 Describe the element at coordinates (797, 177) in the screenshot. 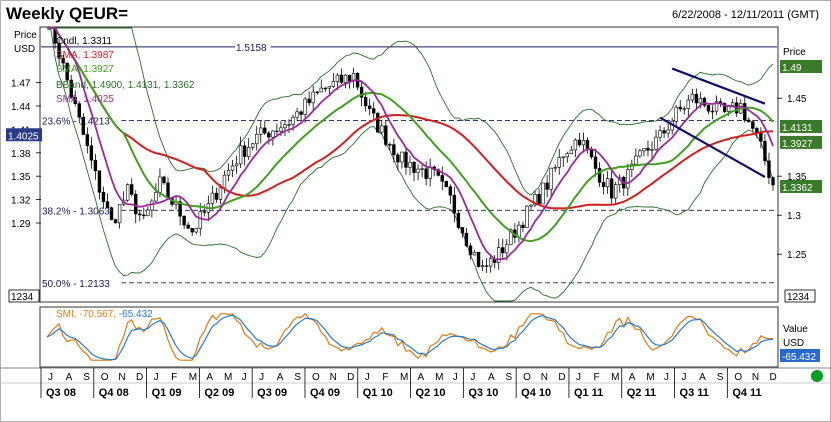

I see `right-axis-tick-label: 1.35` at that location.